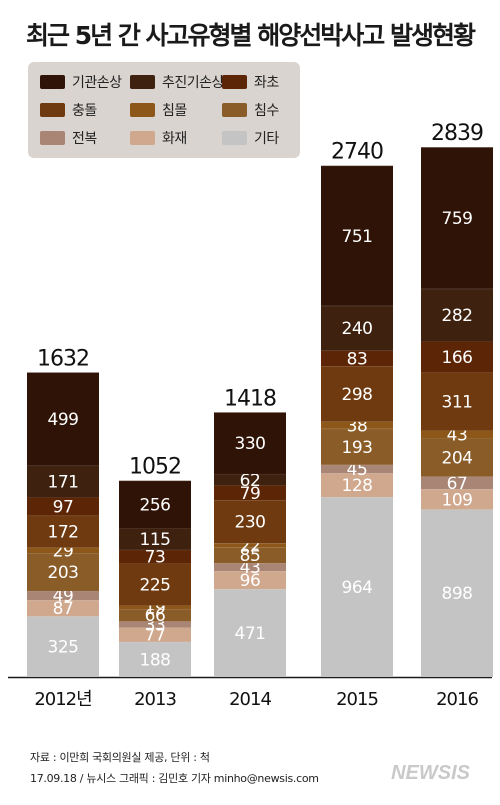 The width and height of the screenshot is (500, 805). Describe the element at coordinates (84, 111) in the screenshot. I see `legend-label: 충돌` at that location.